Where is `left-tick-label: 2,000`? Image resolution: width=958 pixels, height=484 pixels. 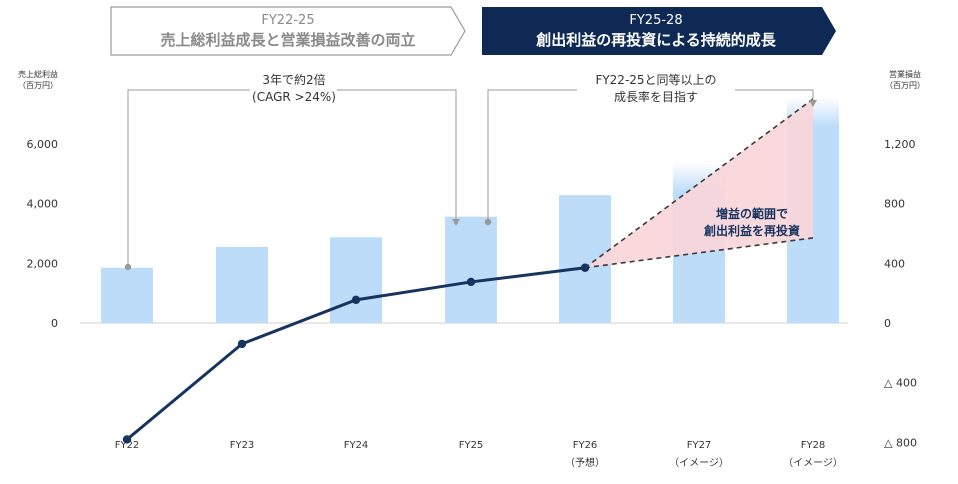
left-tick-label: 2,000 is located at coordinates (43, 263).